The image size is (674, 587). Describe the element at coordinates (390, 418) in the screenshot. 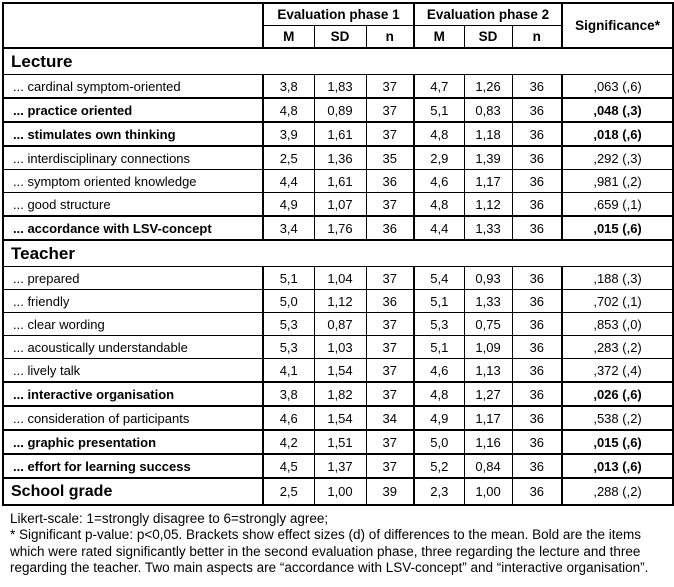

I see `phase1-n-value: 34` at that location.